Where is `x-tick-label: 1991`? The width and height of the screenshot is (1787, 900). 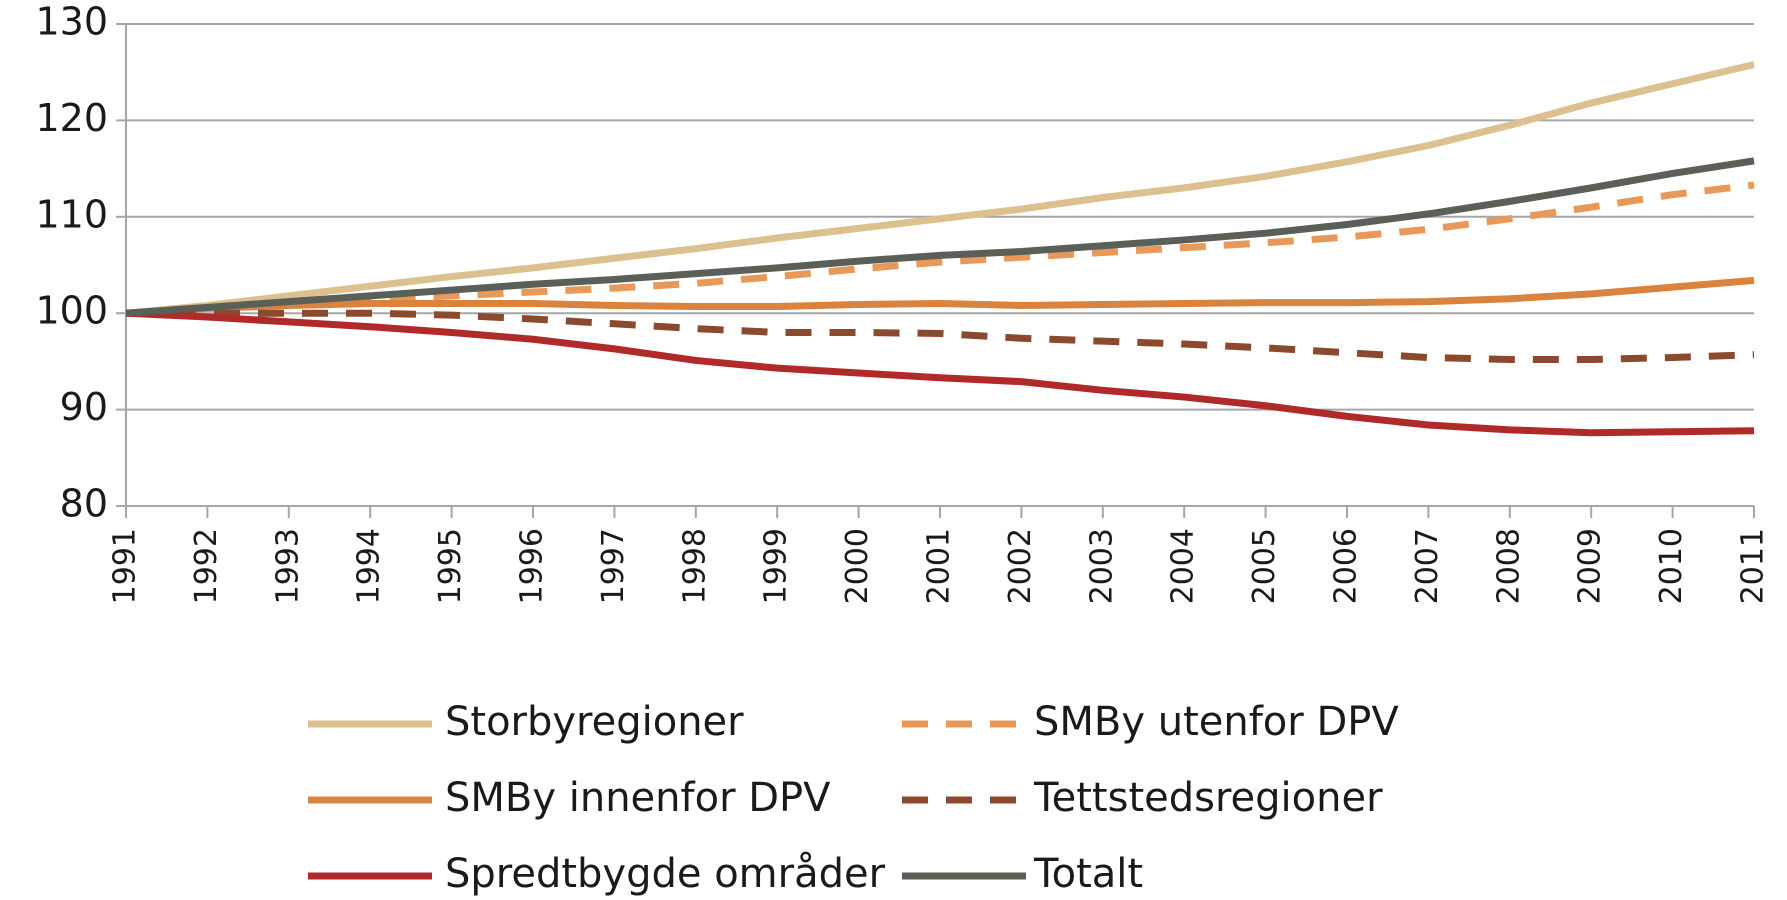 x-tick-label: 1991 is located at coordinates (125, 566).